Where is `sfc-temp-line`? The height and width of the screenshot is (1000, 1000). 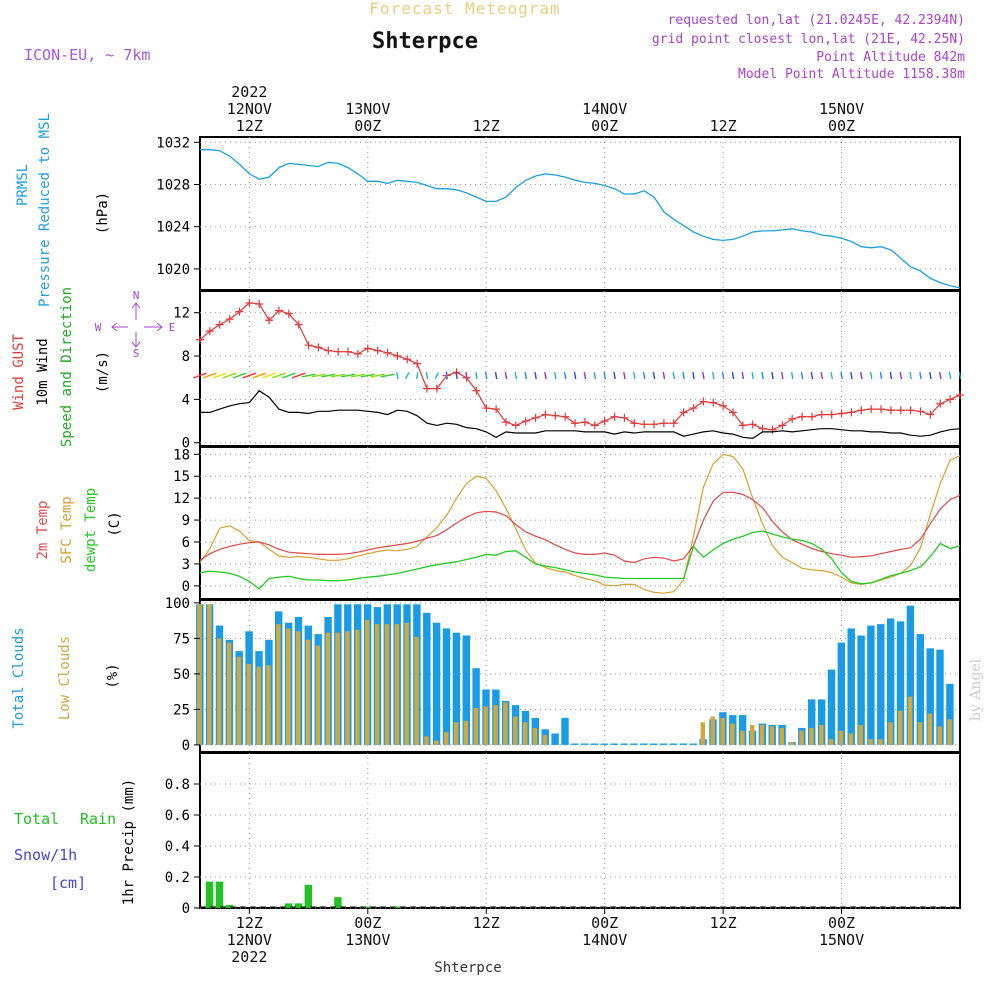
sfc-temp-line is located at coordinates (580, 523).